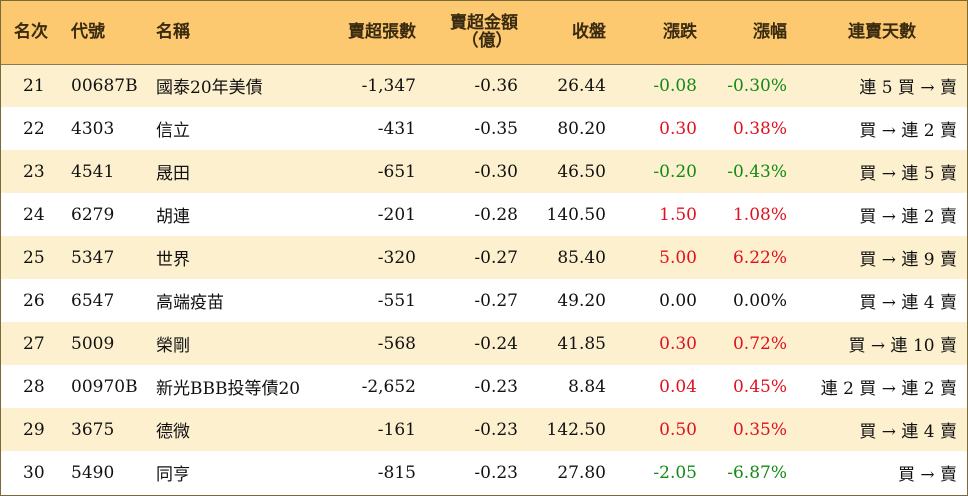 This screenshot has width=968, height=496. I want to click on cell-net-sell-amount: -0.30, so click(496, 171).